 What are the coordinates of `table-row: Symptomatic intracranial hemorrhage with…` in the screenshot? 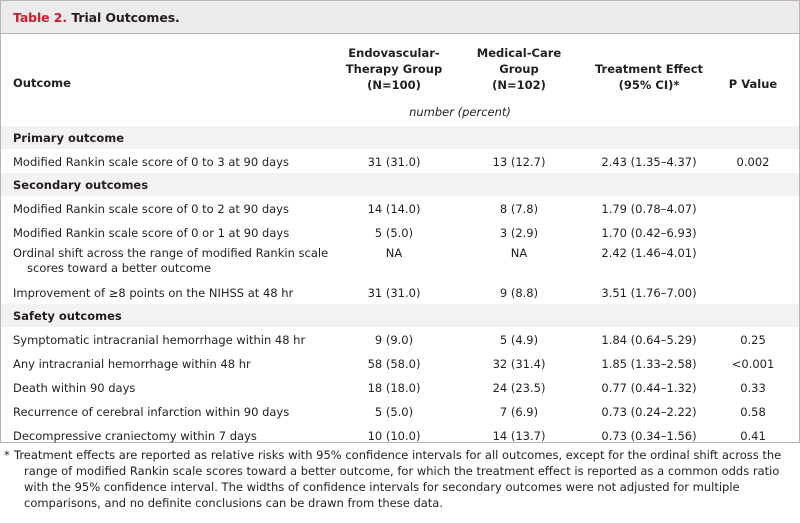 It's located at (400, 339).